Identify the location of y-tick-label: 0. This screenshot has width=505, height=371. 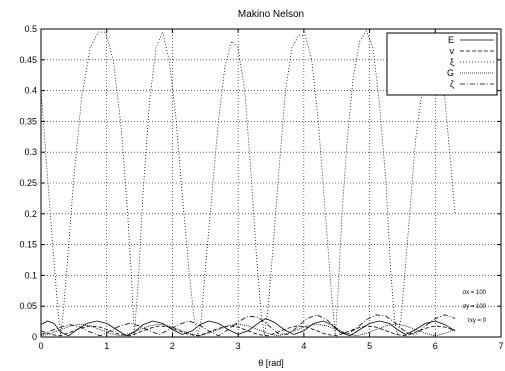
(34, 337).